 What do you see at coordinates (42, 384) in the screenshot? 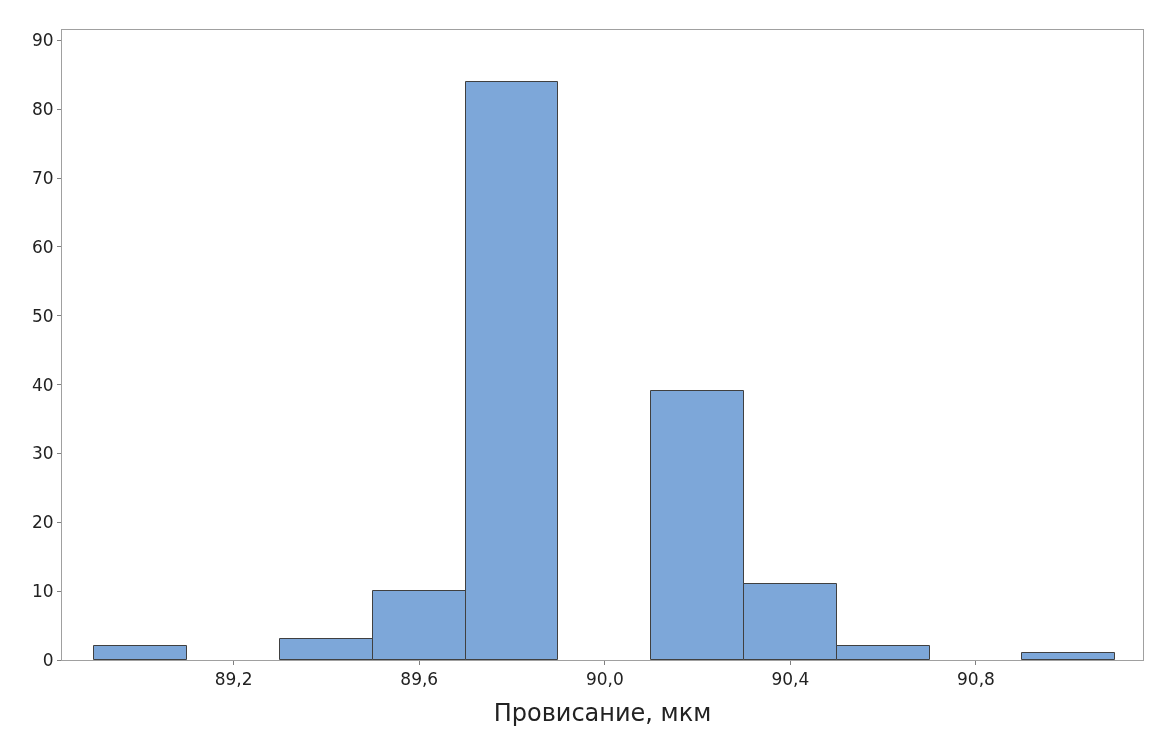
I see `y-tick-label: 40` at bounding box center [42, 384].